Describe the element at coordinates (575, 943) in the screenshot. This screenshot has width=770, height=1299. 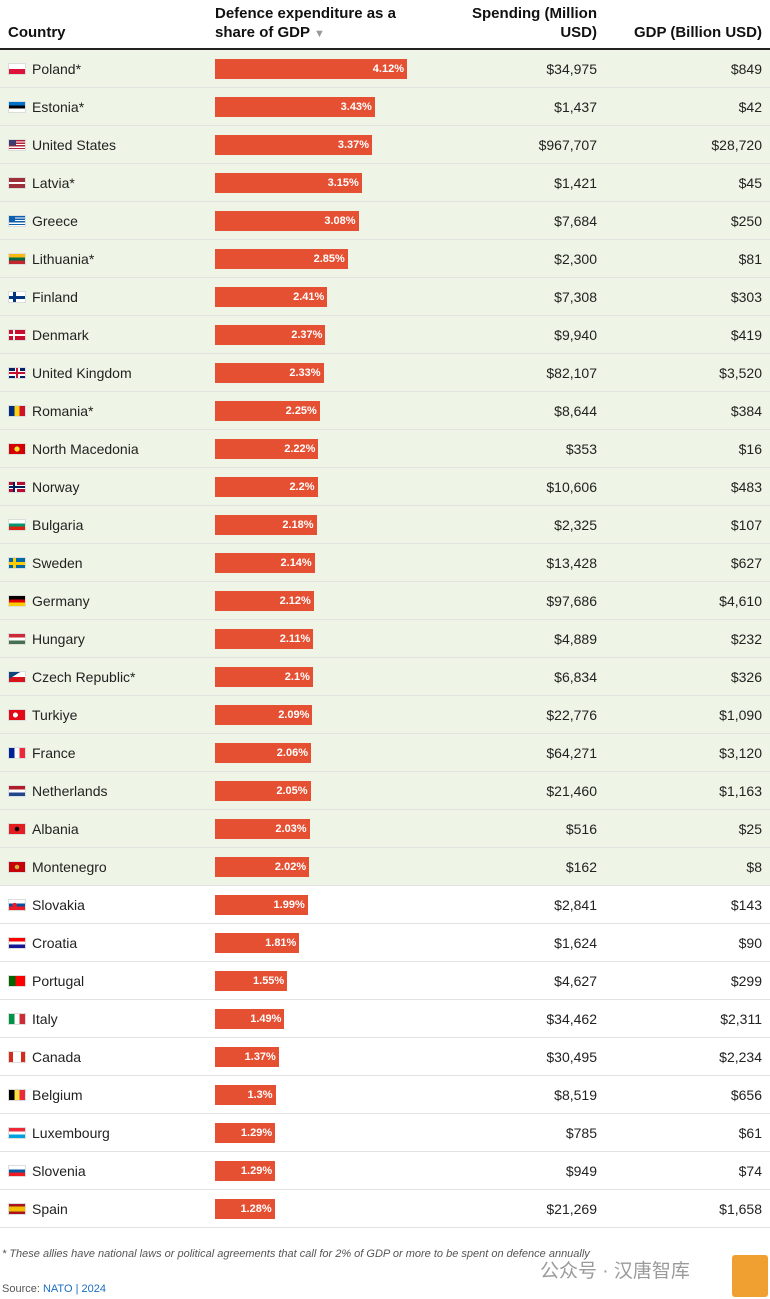
I see `spending-value: $1,624` at that location.